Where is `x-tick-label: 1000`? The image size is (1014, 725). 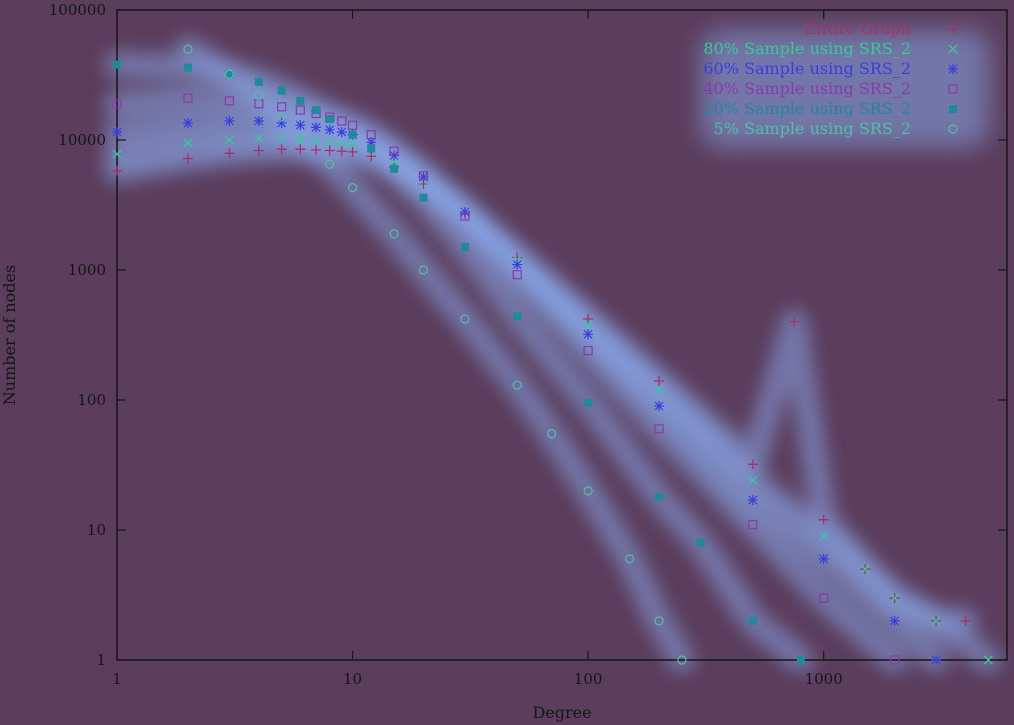
x-tick-label: 1000 is located at coordinates (824, 679).